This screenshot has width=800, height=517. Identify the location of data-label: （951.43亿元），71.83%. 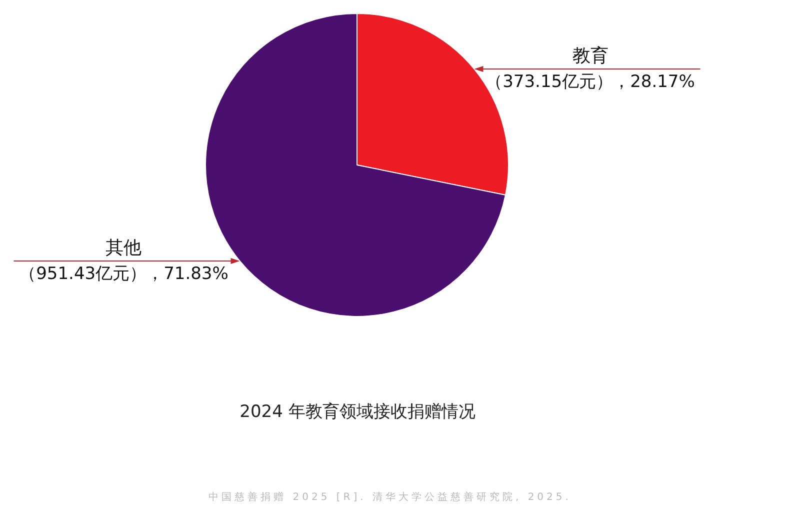
(123, 274).